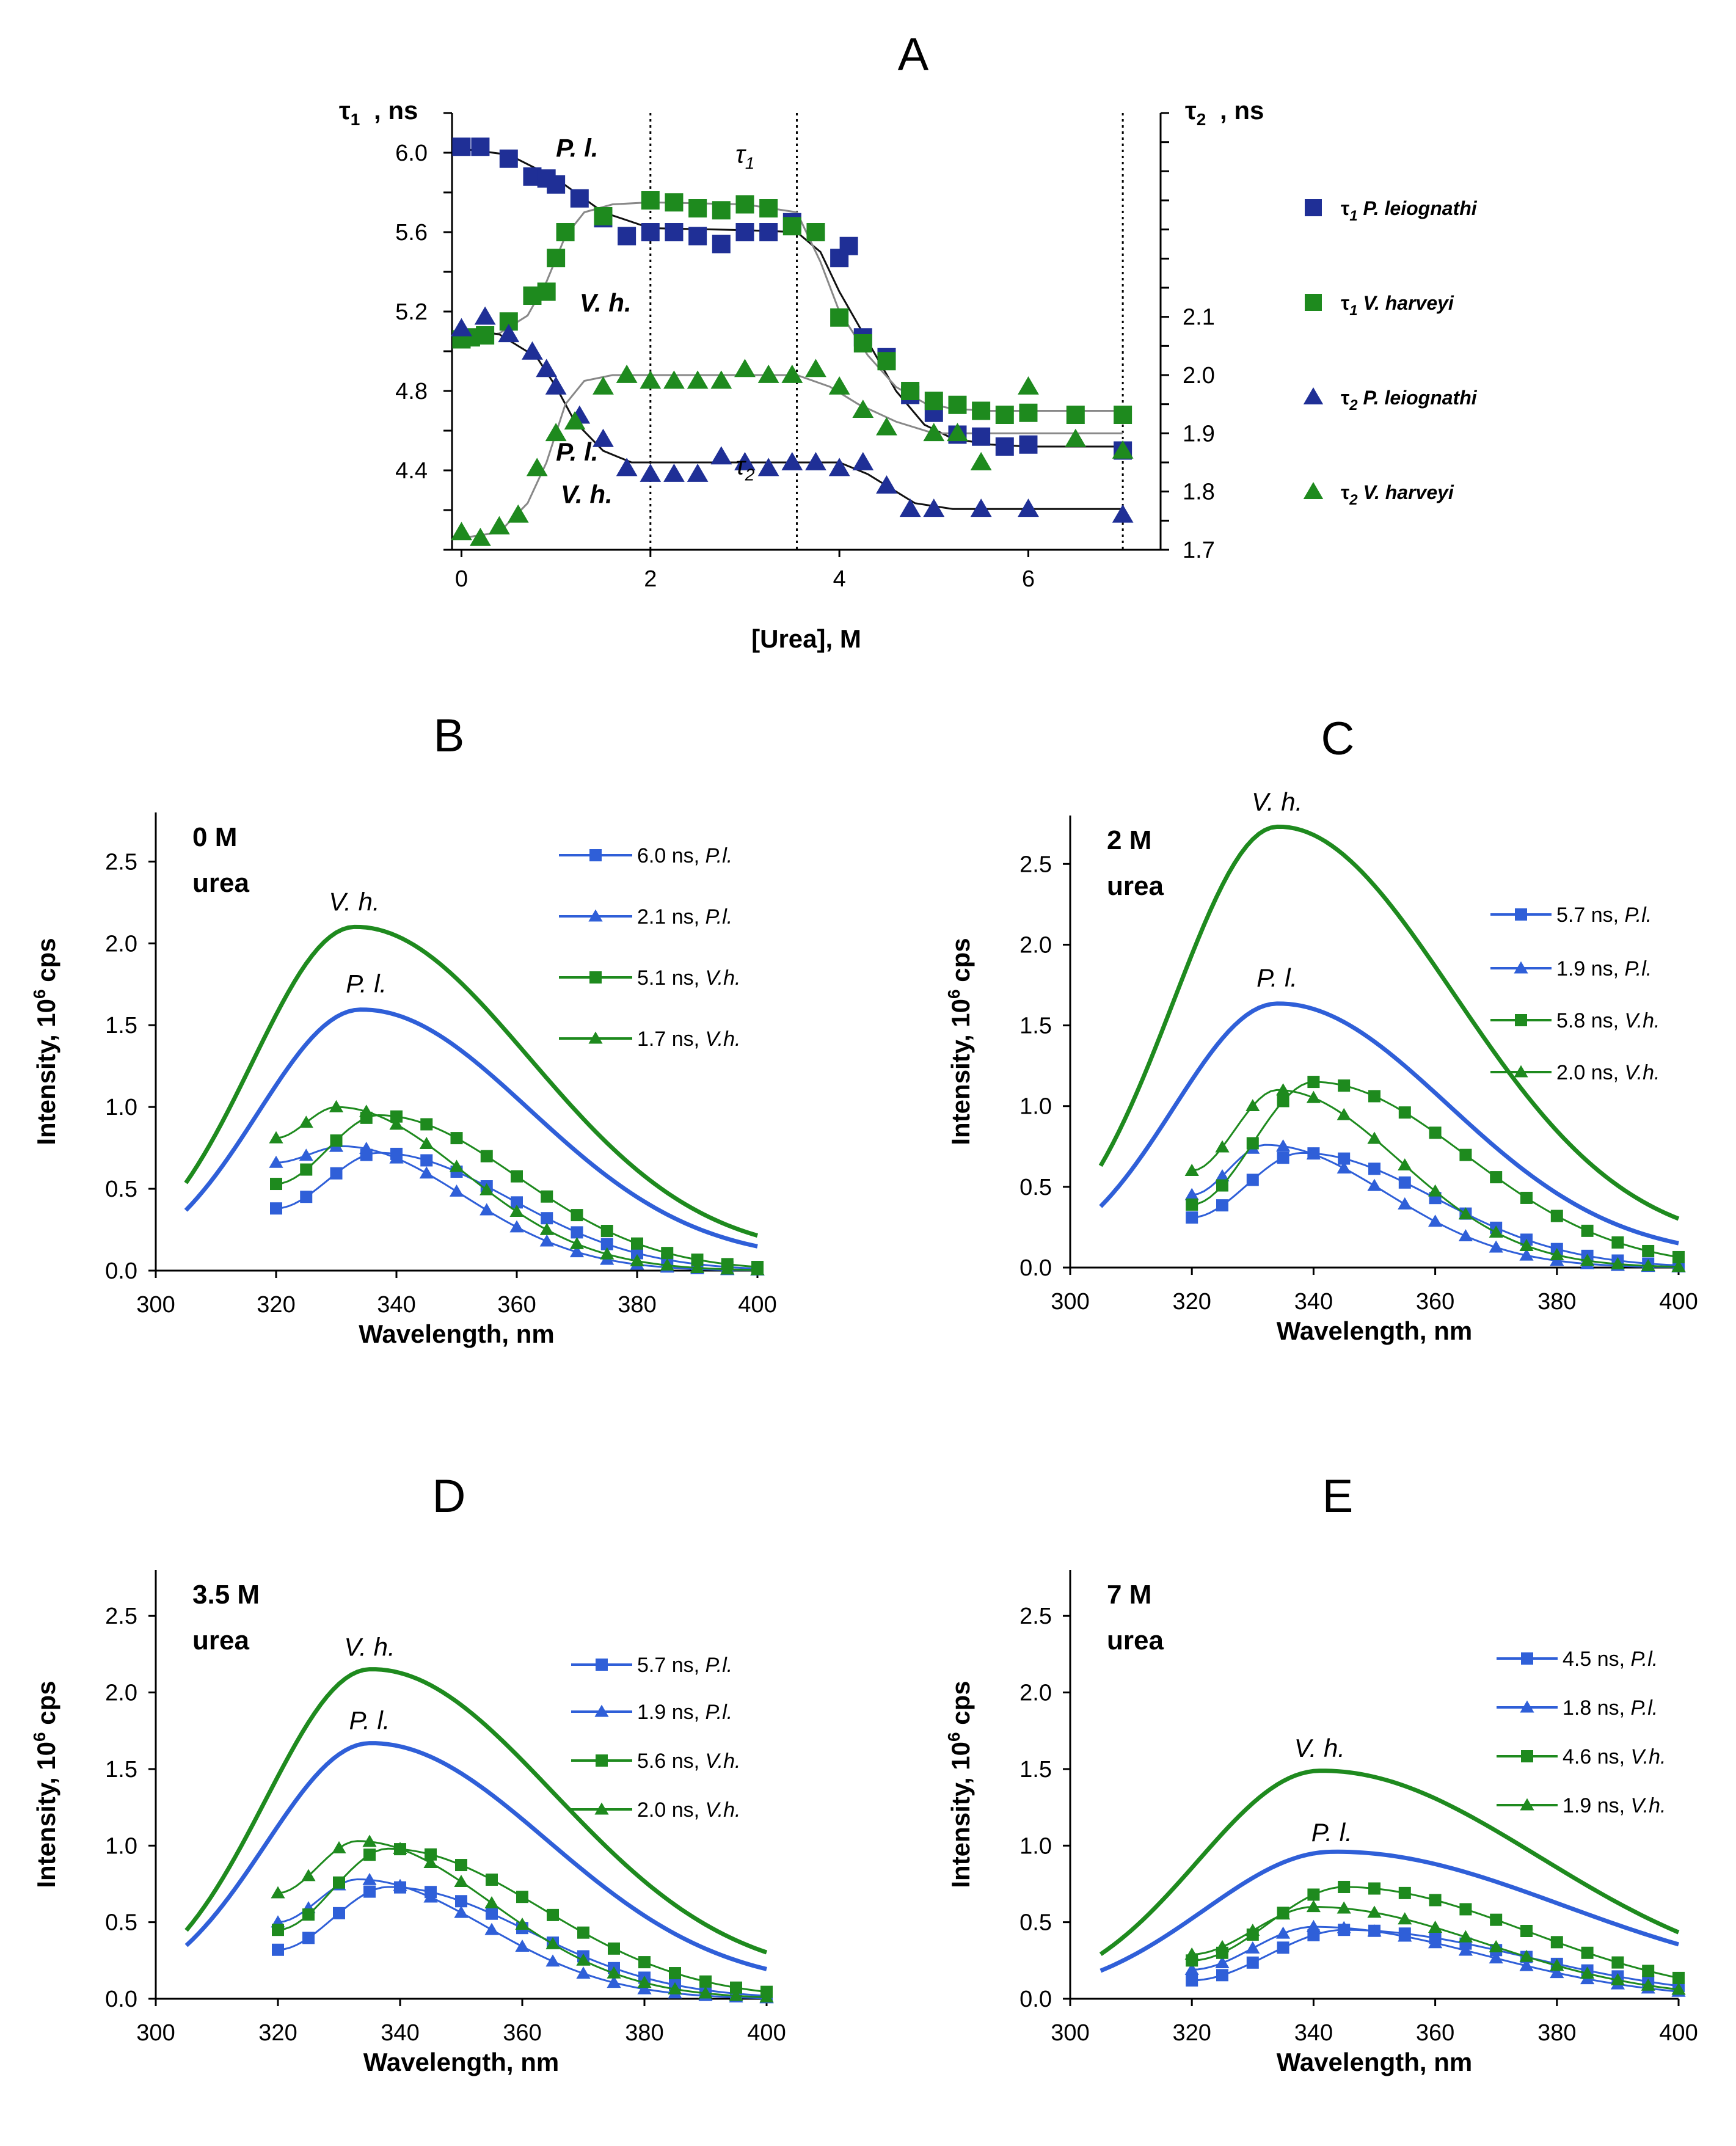  Describe the element at coordinates (651, 579) in the screenshot. I see `a-xtick-label: 2` at that location.